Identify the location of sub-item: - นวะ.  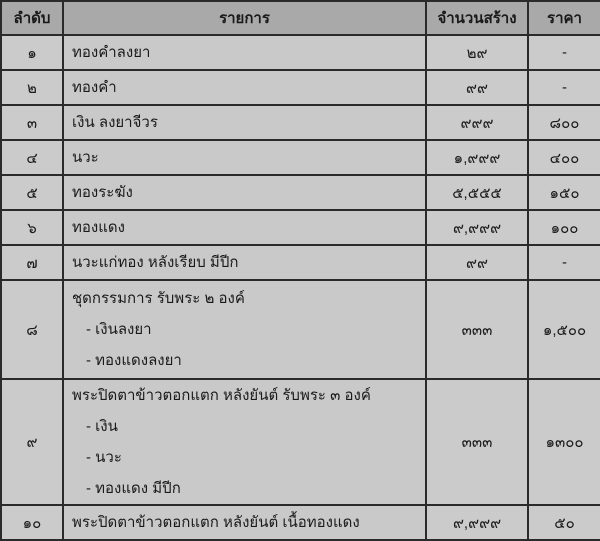
(104, 457).